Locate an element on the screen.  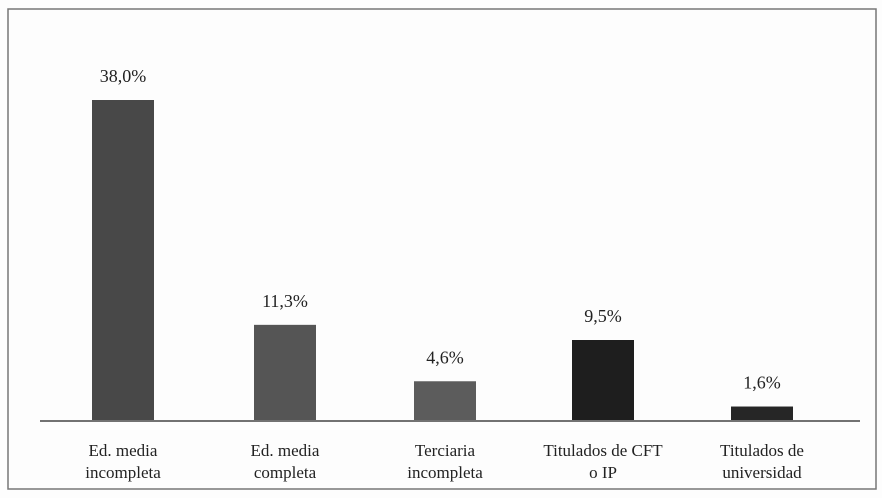
value-label: 1,6% is located at coordinates (762, 383).